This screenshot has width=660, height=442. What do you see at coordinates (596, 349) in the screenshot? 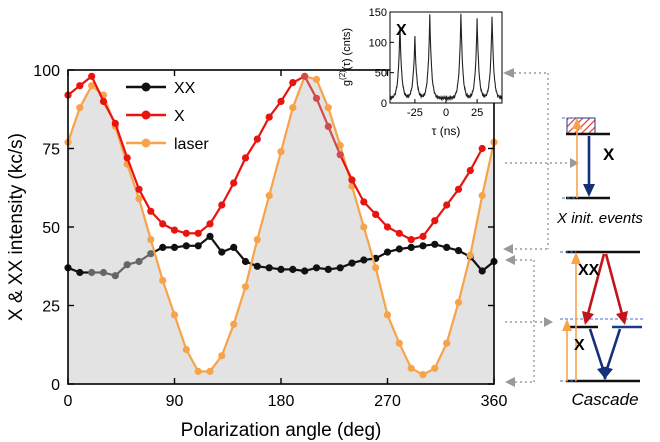
I see `cascade-arrow-x-left` at bounding box center [596, 349].